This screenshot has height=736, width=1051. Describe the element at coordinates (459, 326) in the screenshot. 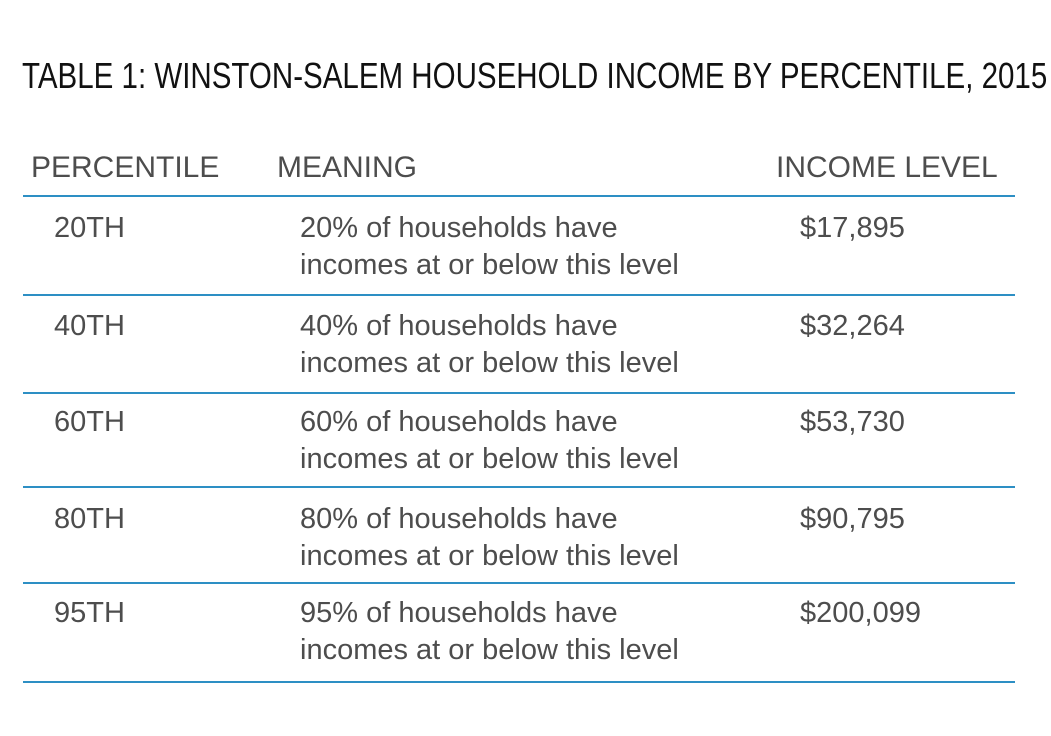

I see `meaning-line-1: 40% of households have` at that location.